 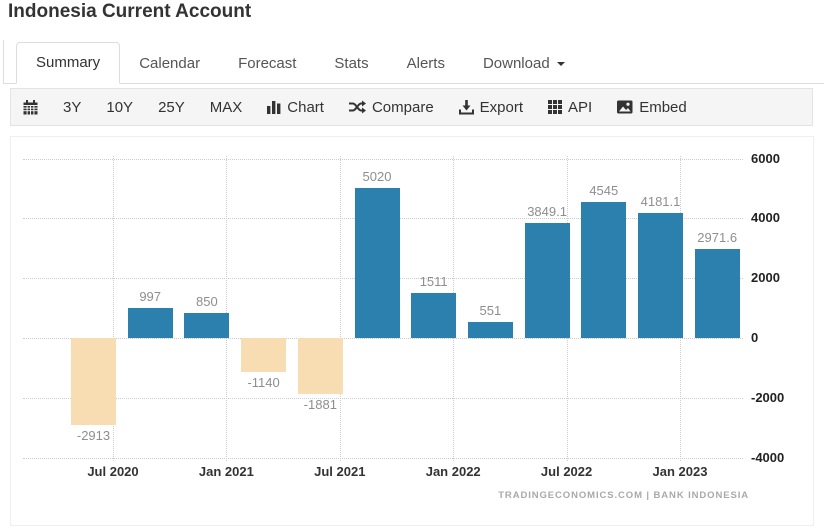 What do you see at coordinates (625, 107) in the screenshot?
I see `image-icon` at bounding box center [625, 107].